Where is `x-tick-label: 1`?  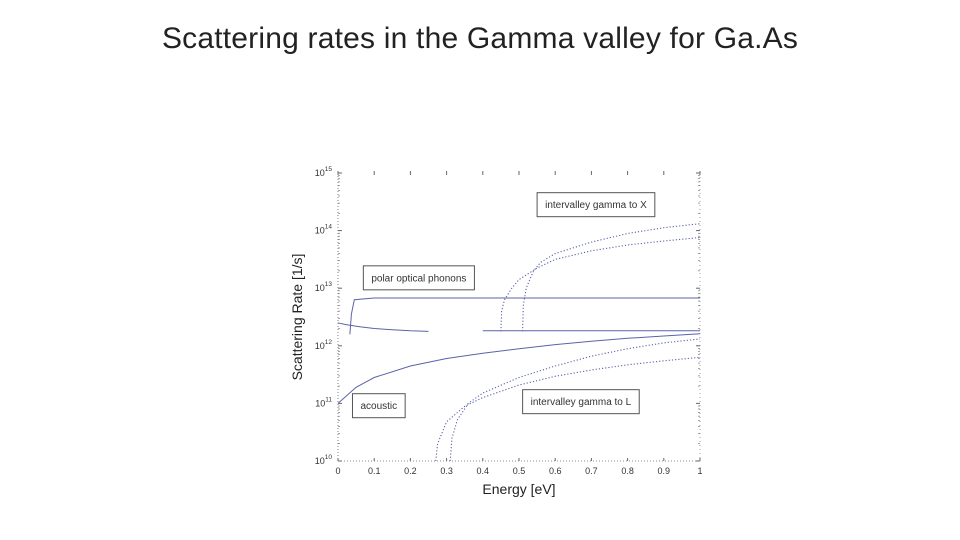 x-tick-label: 1 is located at coordinates (699, 471).